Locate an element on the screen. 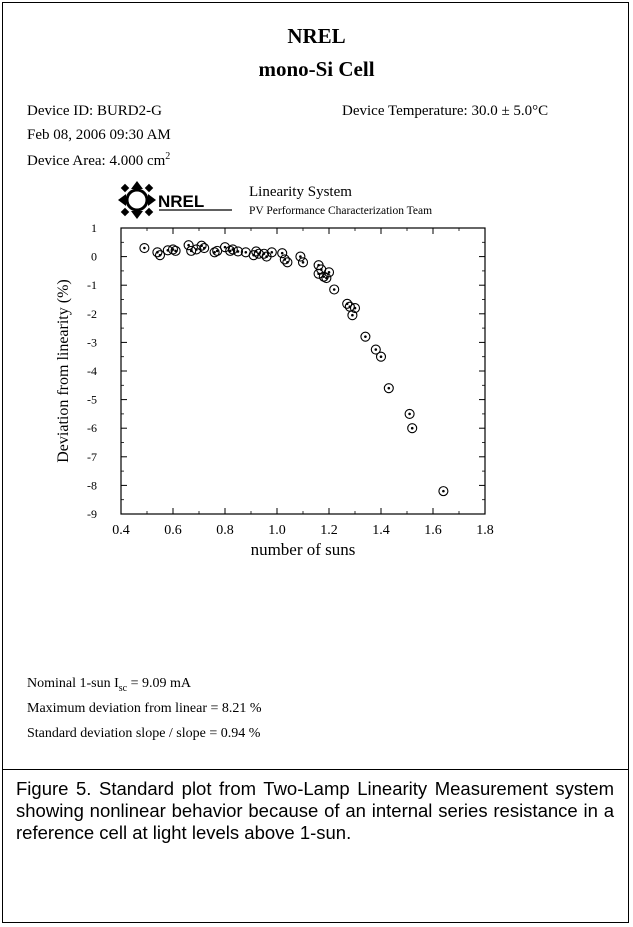 The height and width of the screenshot is (927, 633). measurement-datetime: Feb 08, 2006 09:30 AM is located at coordinates (99, 135).